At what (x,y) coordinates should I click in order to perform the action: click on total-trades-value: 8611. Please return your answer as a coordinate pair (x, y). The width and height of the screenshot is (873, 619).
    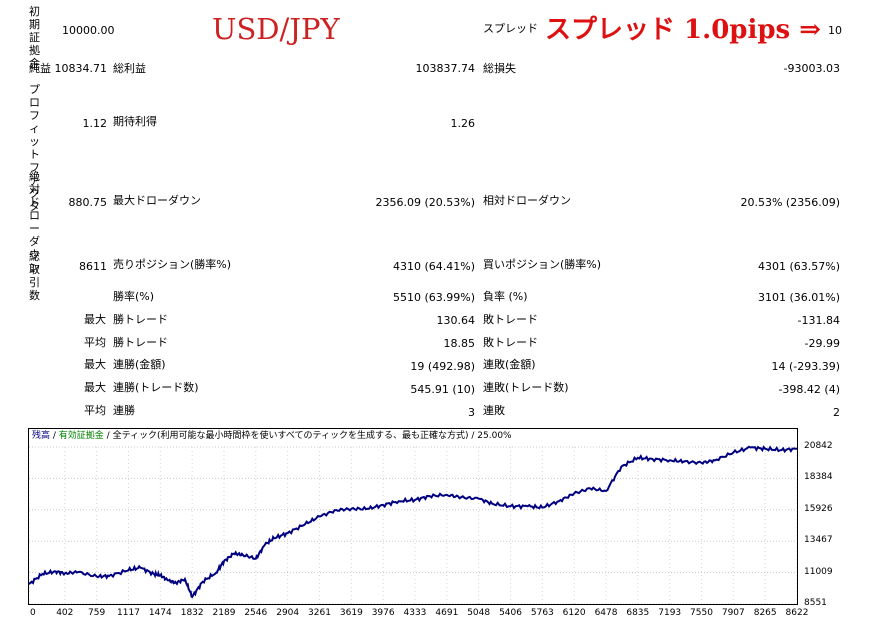
    Looking at the image, I should click on (93, 266).